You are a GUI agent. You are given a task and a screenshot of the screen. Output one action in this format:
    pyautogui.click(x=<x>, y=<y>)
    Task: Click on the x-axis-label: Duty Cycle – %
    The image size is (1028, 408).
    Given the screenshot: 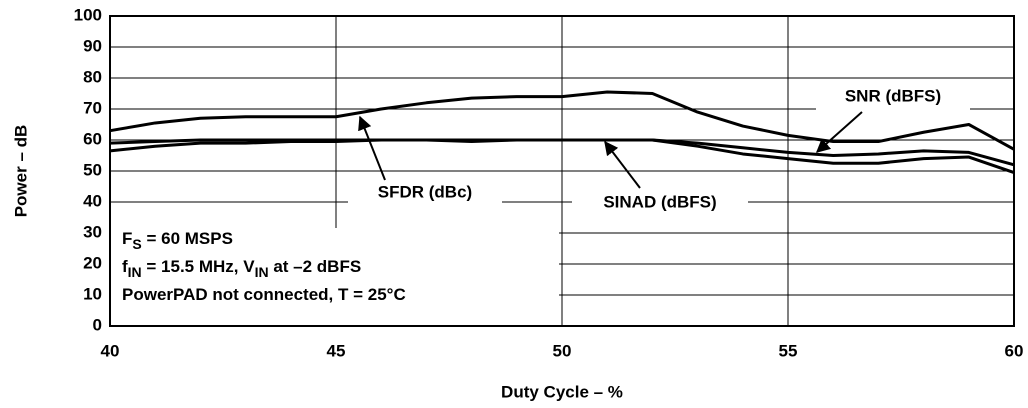 What is the action you would take?
    pyautogui.click(x=562, y=391)
    